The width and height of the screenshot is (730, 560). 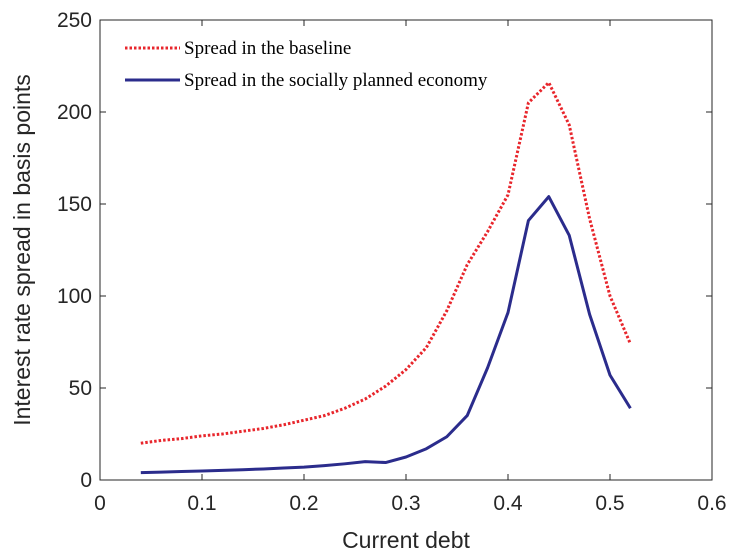 What do you see at coordinates (303, 503) in the screenshot?
I see `x-tick-label: 0.2` at bounding box center [303, 503].